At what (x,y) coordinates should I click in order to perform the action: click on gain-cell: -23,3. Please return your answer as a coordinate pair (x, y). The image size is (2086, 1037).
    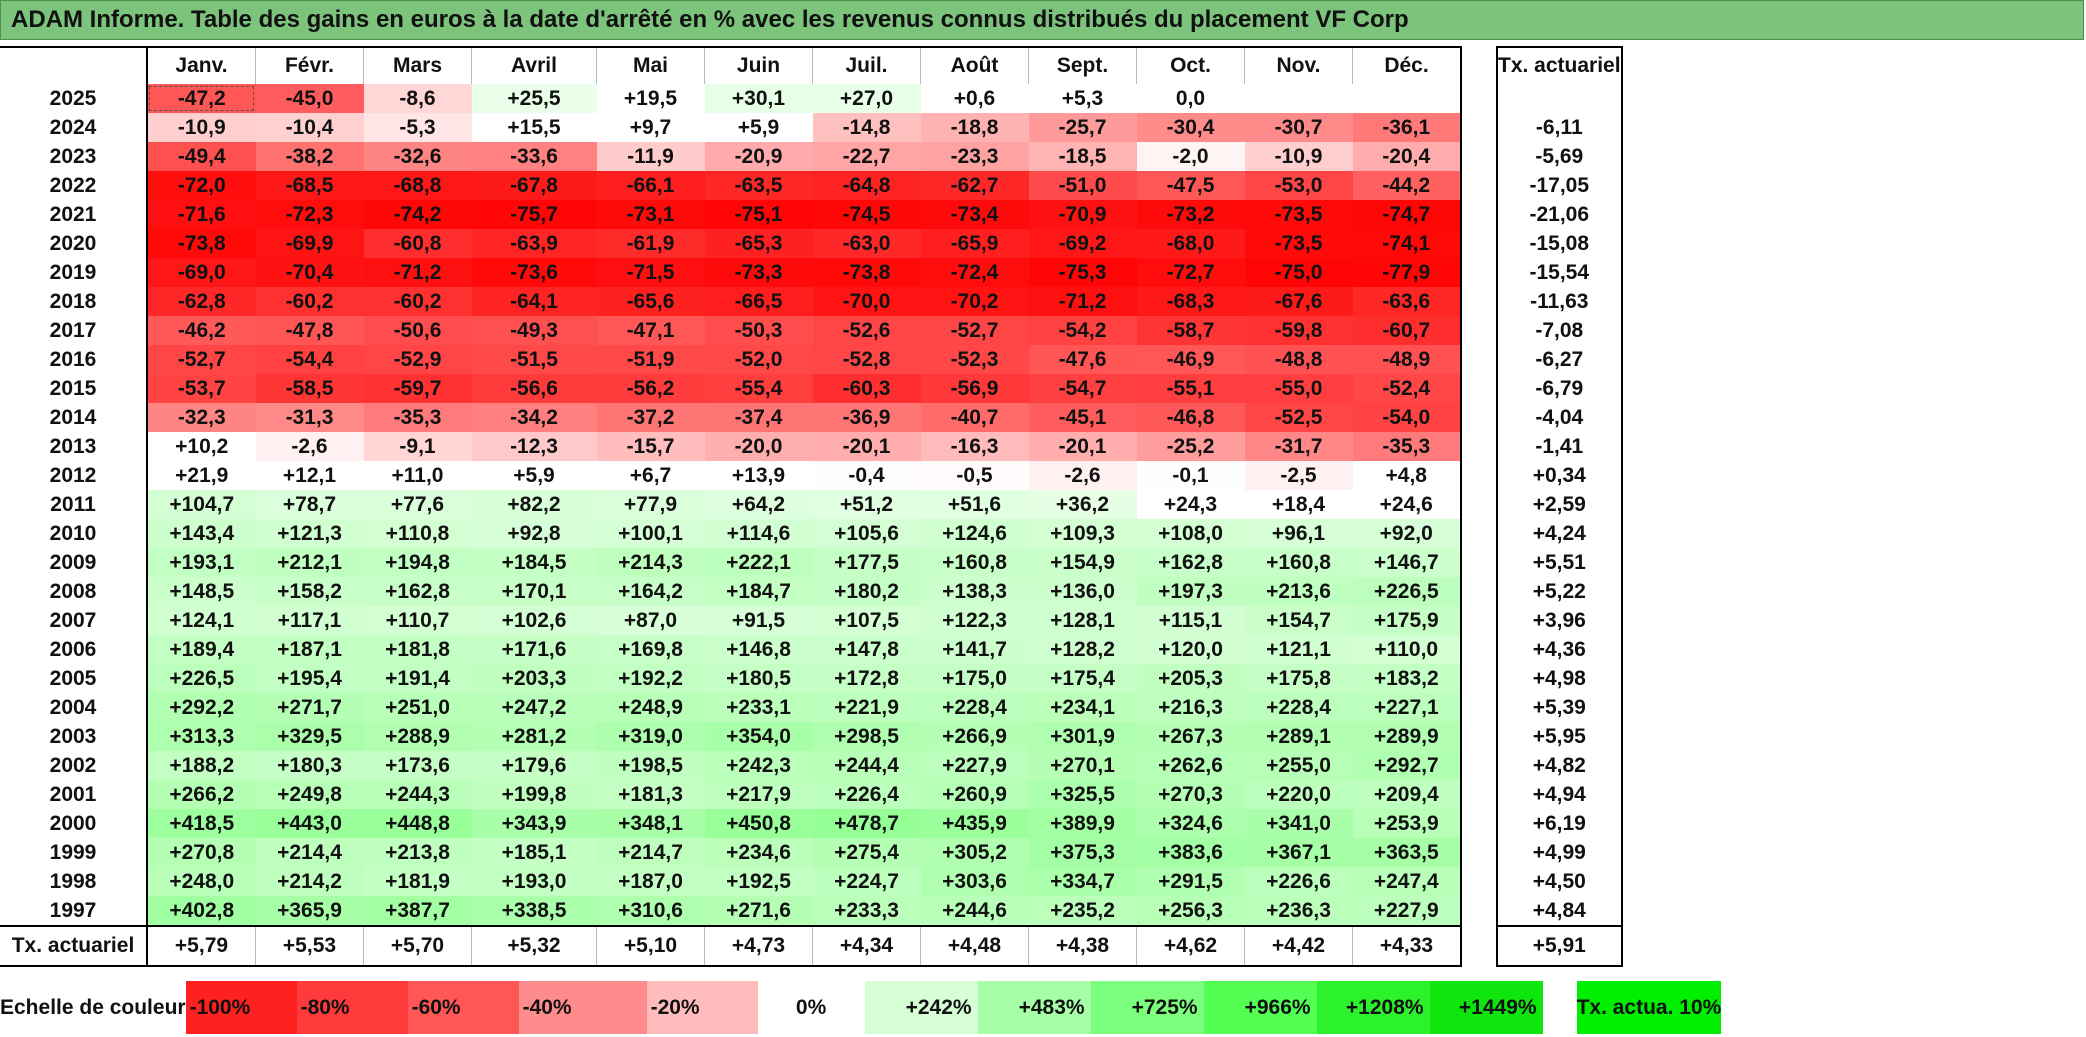
    Looking at the image, I should click on (974, 156).